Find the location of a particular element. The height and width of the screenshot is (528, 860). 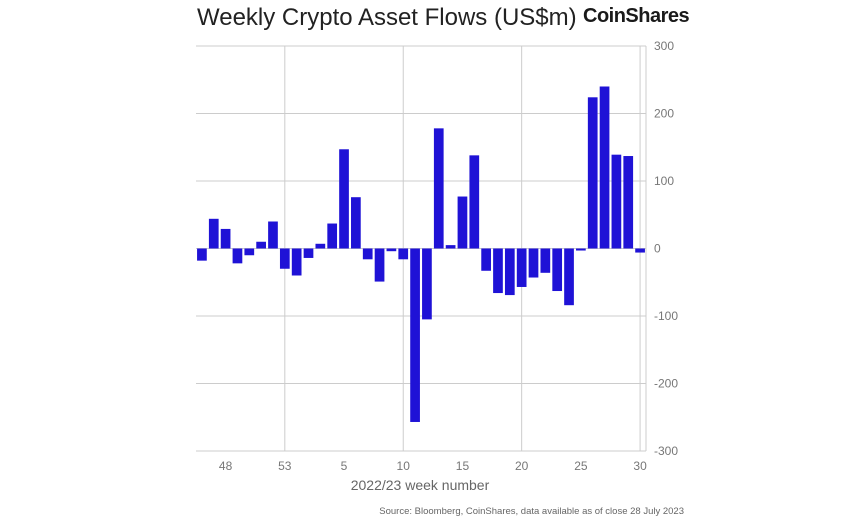

y-tick-label: -200 is located at coordinates (666, 384).